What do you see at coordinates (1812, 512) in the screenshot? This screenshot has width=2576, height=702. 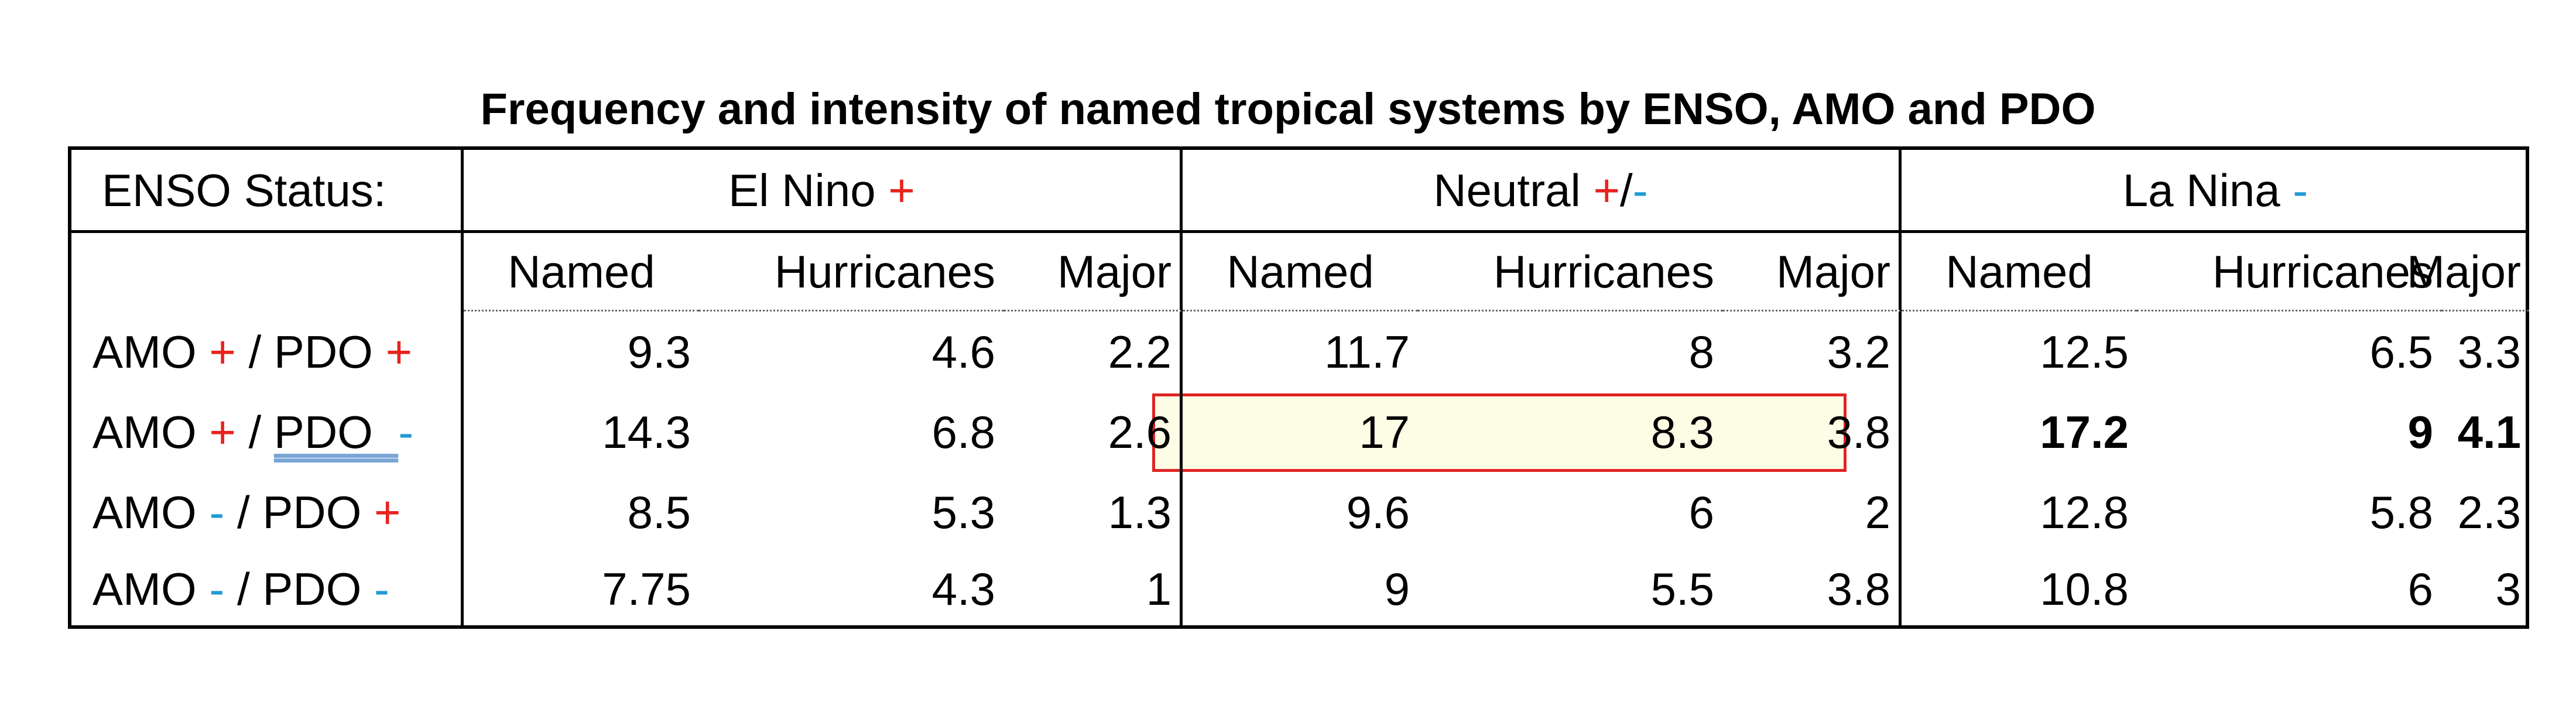 I see `cell-neutral-major: 2` at bounding box center [1812, 512].